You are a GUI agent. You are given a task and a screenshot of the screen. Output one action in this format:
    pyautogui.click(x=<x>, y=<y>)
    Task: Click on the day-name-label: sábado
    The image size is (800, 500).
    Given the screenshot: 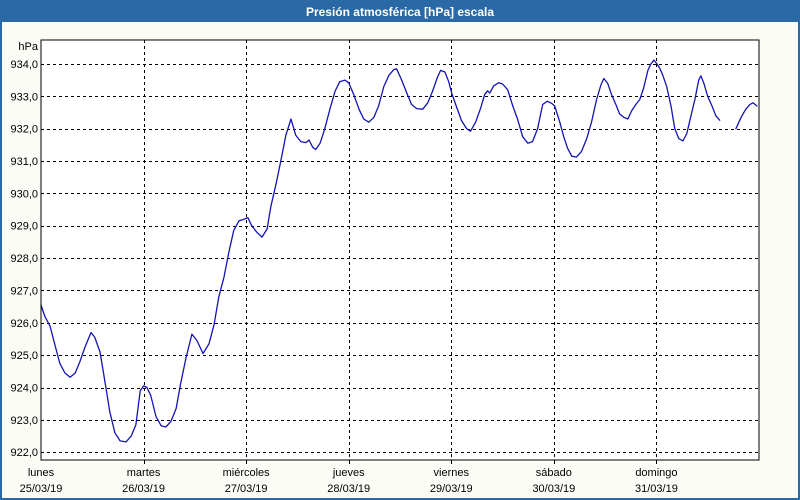 What is the action you would take?
    pyautogui.click(x=554, y=473)
    